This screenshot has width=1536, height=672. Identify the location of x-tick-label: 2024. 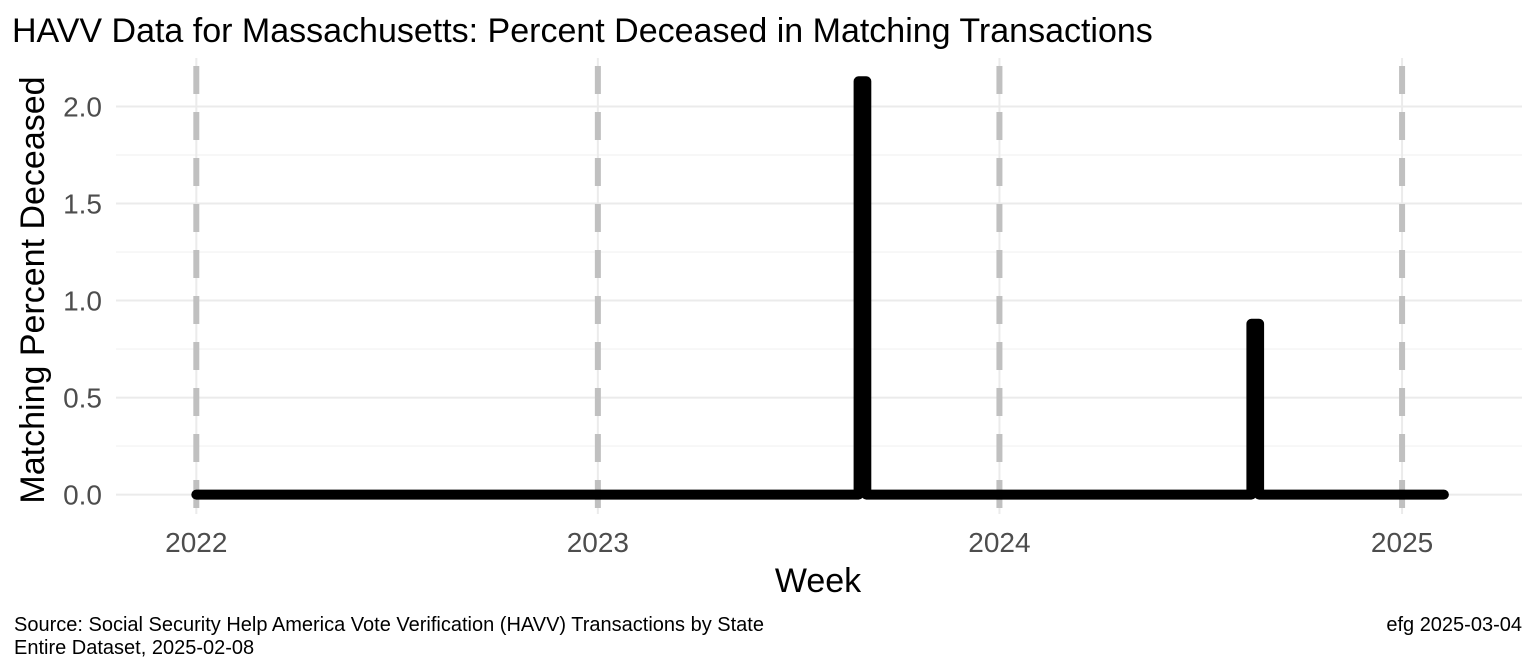
(999, 542).